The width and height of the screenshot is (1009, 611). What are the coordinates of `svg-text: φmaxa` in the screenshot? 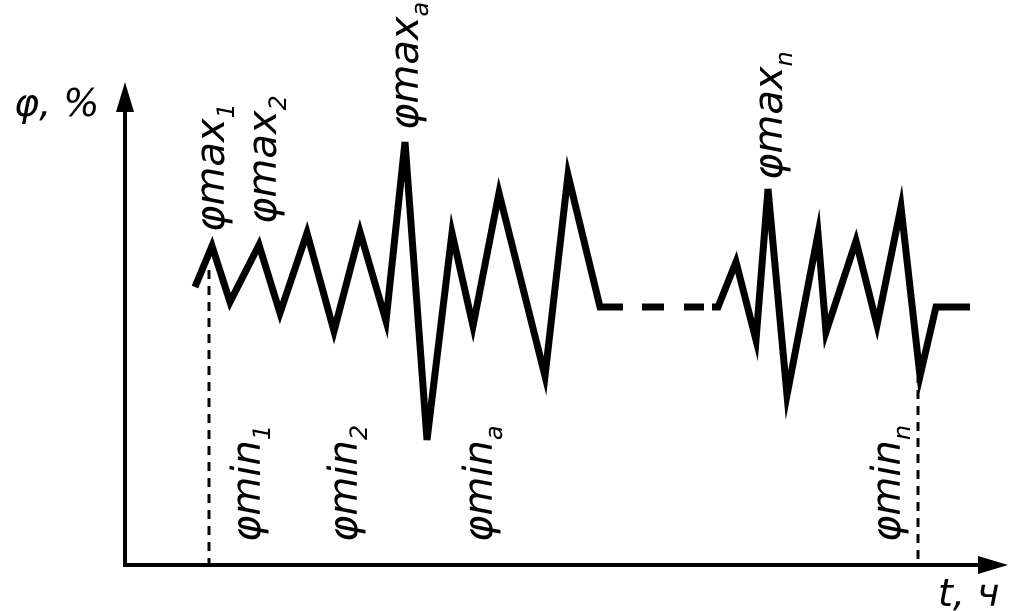 It's located at (408, 66).